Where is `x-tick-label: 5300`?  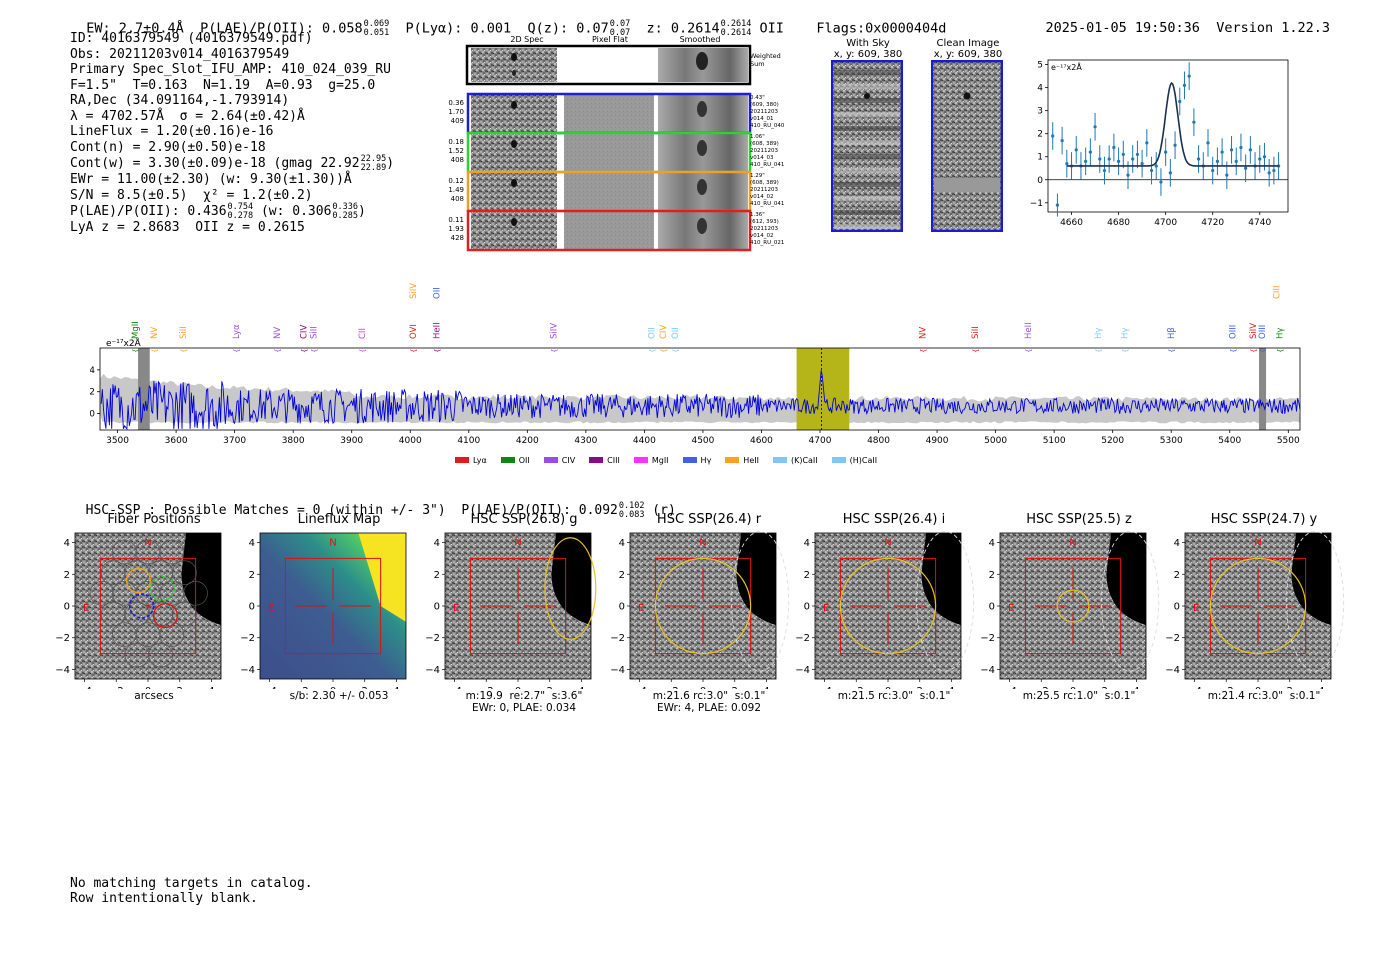 x-tick-label: 5300 is located at coordinates (1171, 441).